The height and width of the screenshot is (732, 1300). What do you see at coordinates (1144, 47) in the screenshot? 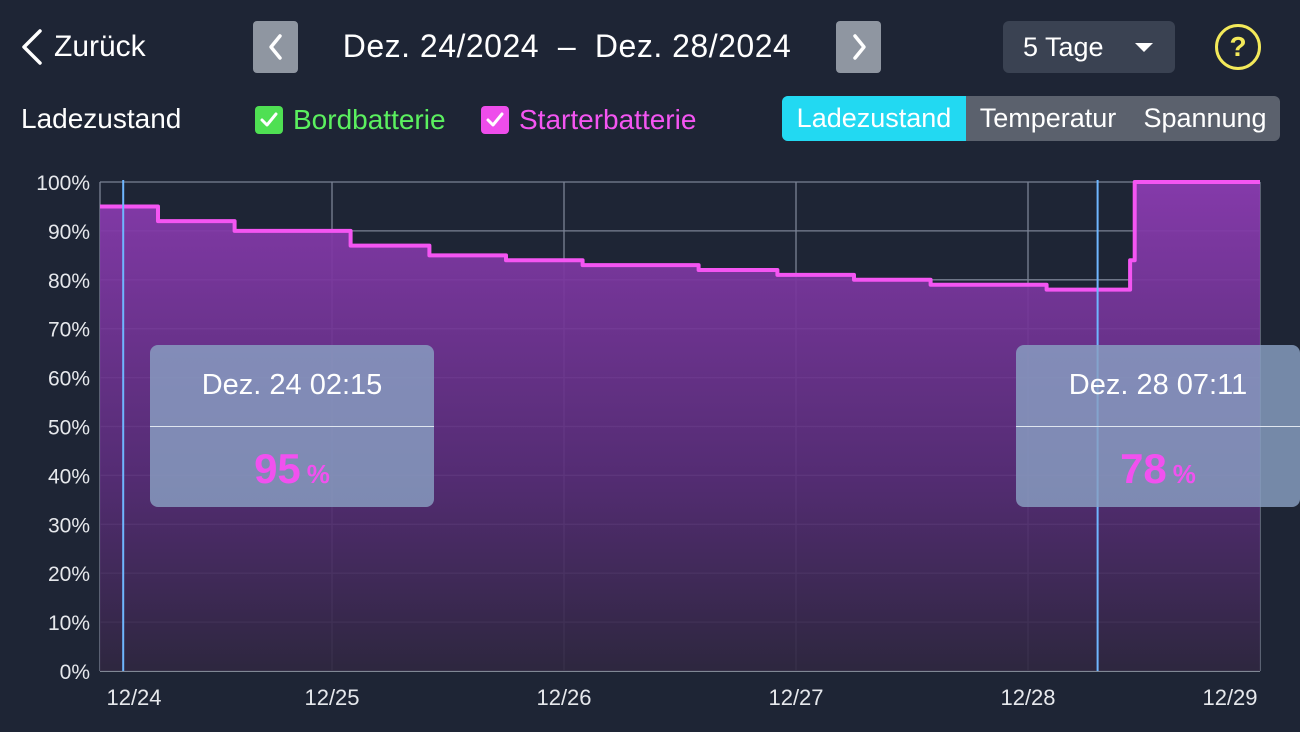
I see `caret-down-icon` at bounding box center [1144, 47].